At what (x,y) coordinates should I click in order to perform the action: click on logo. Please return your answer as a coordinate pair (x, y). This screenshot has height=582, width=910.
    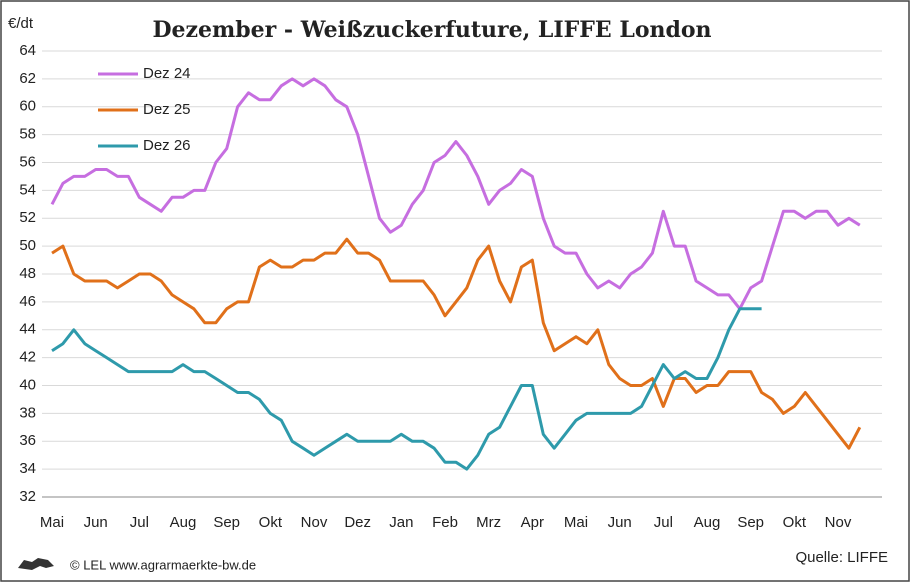
    Looking at the image, I should click on (36, 564).